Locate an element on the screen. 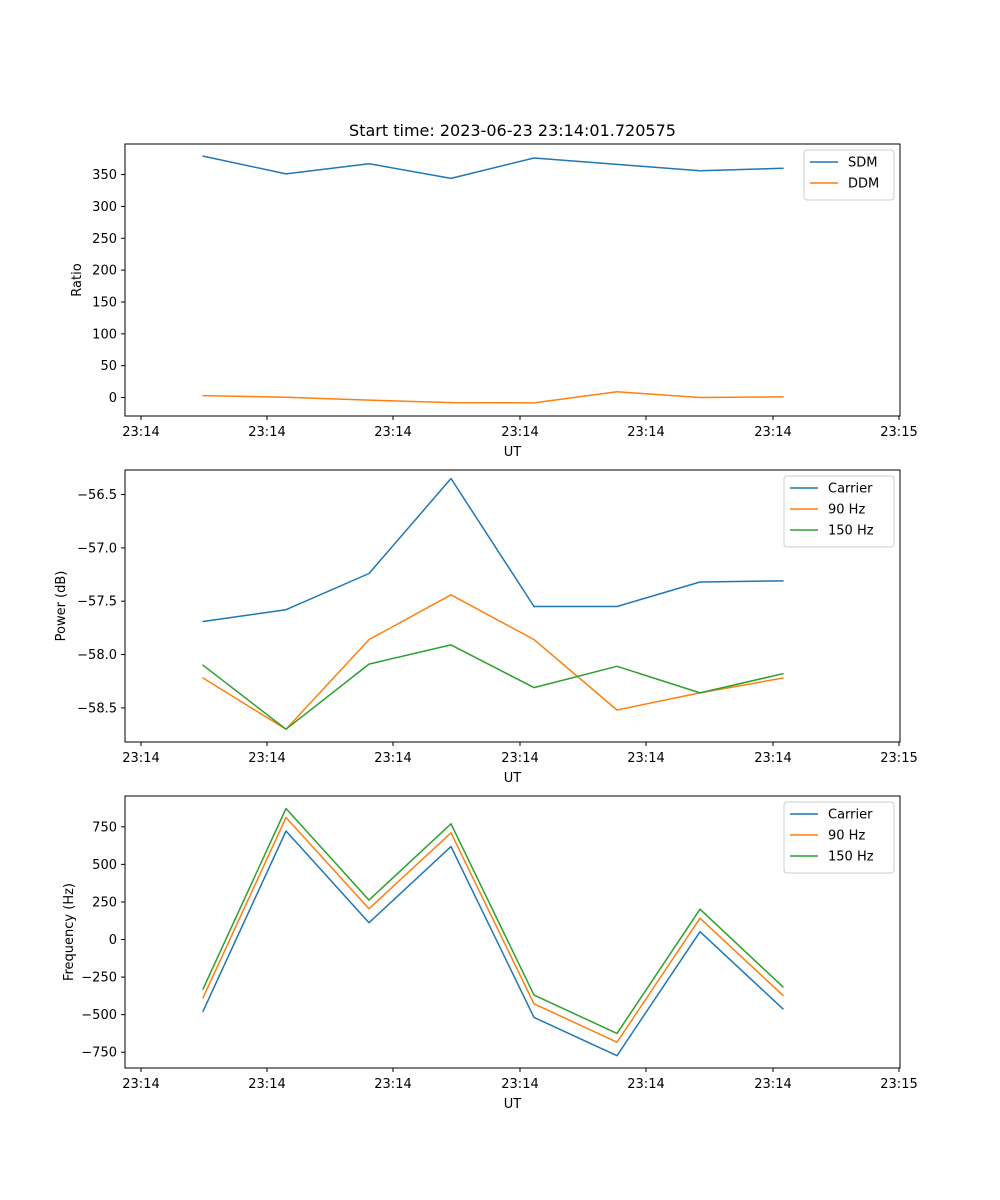  y-axis-label: Frequency (Hz) is located at coordinates (69, 932).